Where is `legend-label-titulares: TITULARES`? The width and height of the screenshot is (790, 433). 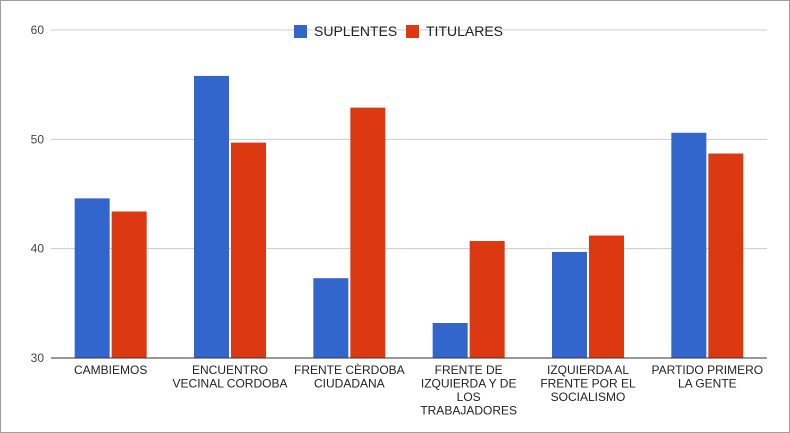
legend-label-titulares: TITULARES is located at coordinates (464, 31).